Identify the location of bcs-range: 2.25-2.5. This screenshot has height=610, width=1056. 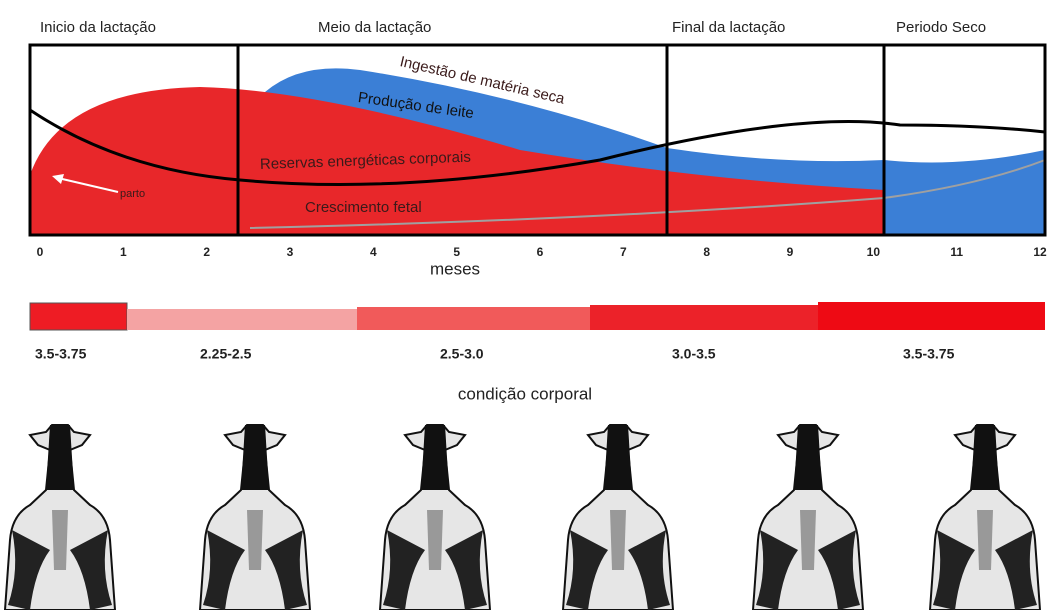
(226, 354).